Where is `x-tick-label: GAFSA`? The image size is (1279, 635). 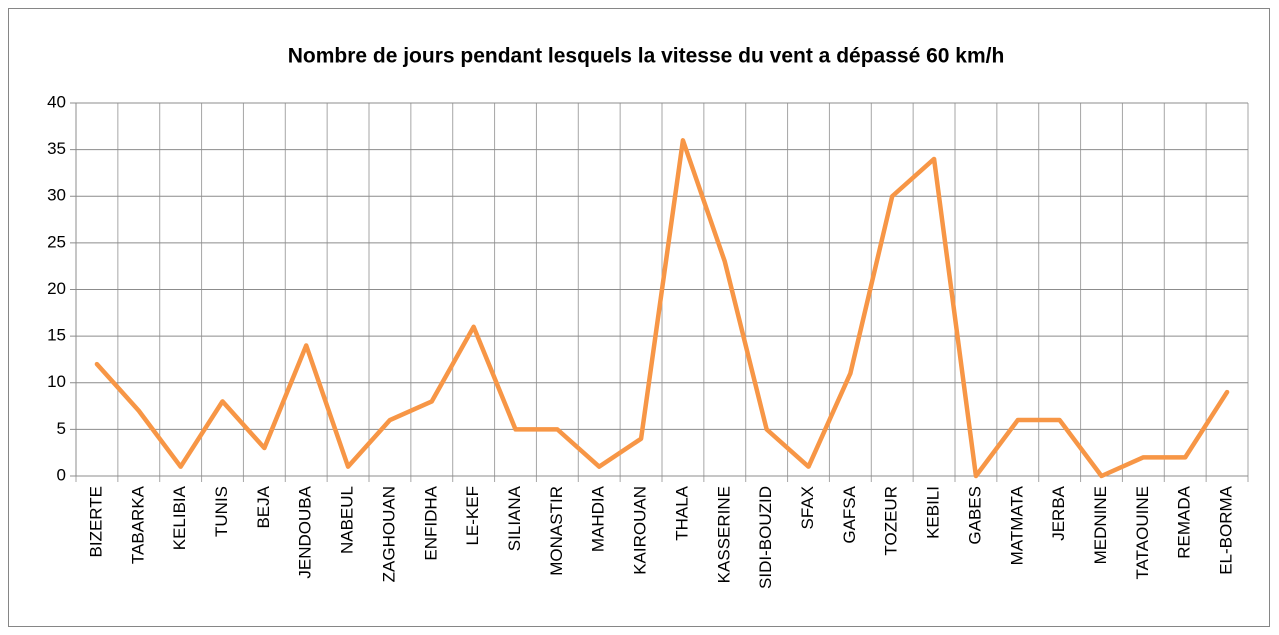 x-tick-label: GAFSA is located at coordinates (849, 514).